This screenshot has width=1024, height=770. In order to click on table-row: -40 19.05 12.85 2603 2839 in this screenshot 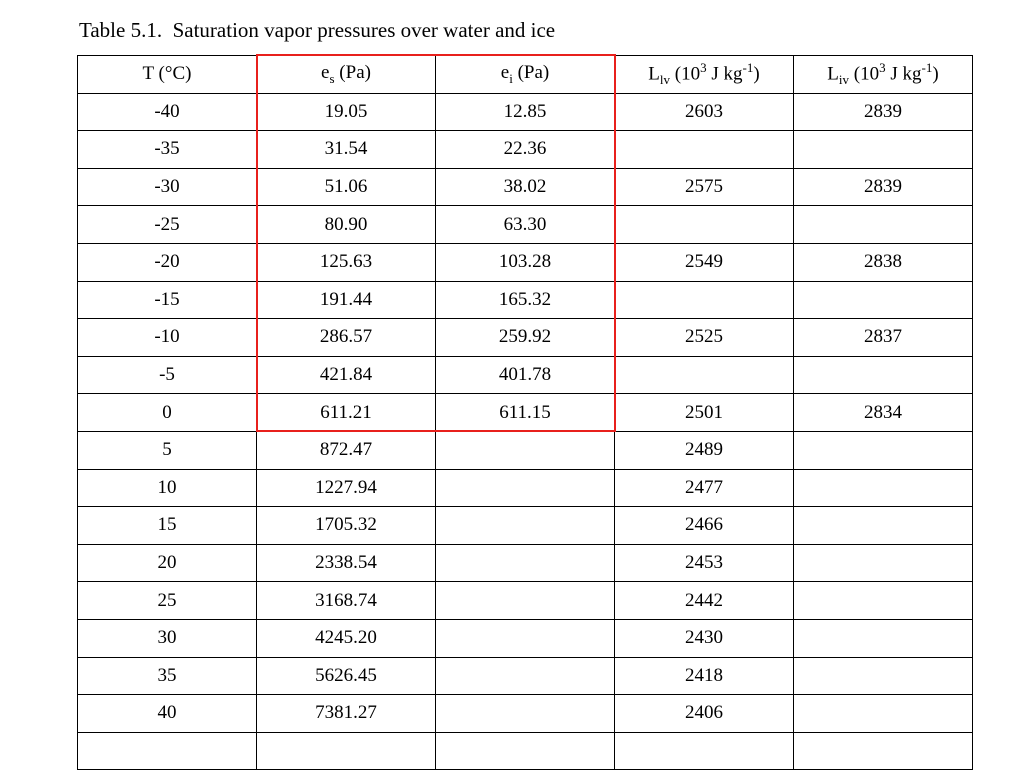, I will do `click(525, 112)`.